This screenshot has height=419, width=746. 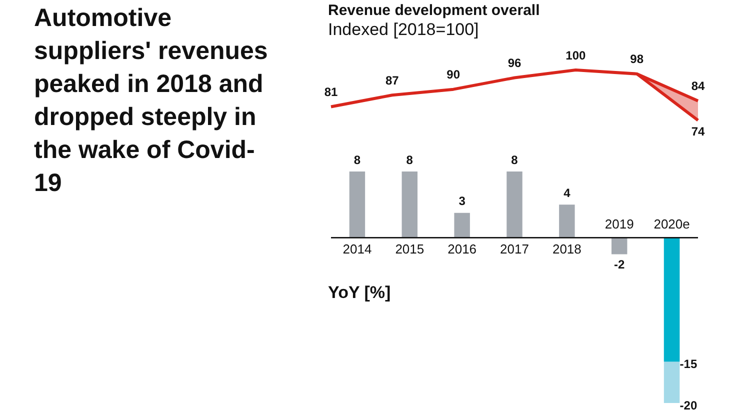 I want to click on data-label: 81, so click(x=331, y=92).